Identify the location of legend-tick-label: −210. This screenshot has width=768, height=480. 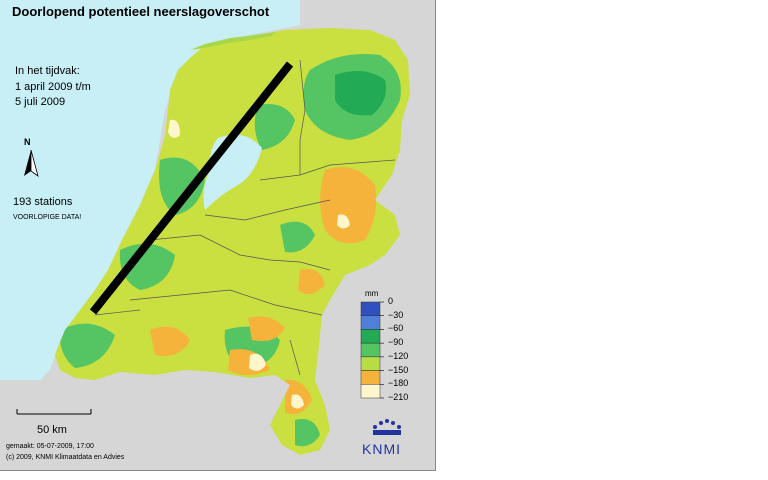
(398, 397).